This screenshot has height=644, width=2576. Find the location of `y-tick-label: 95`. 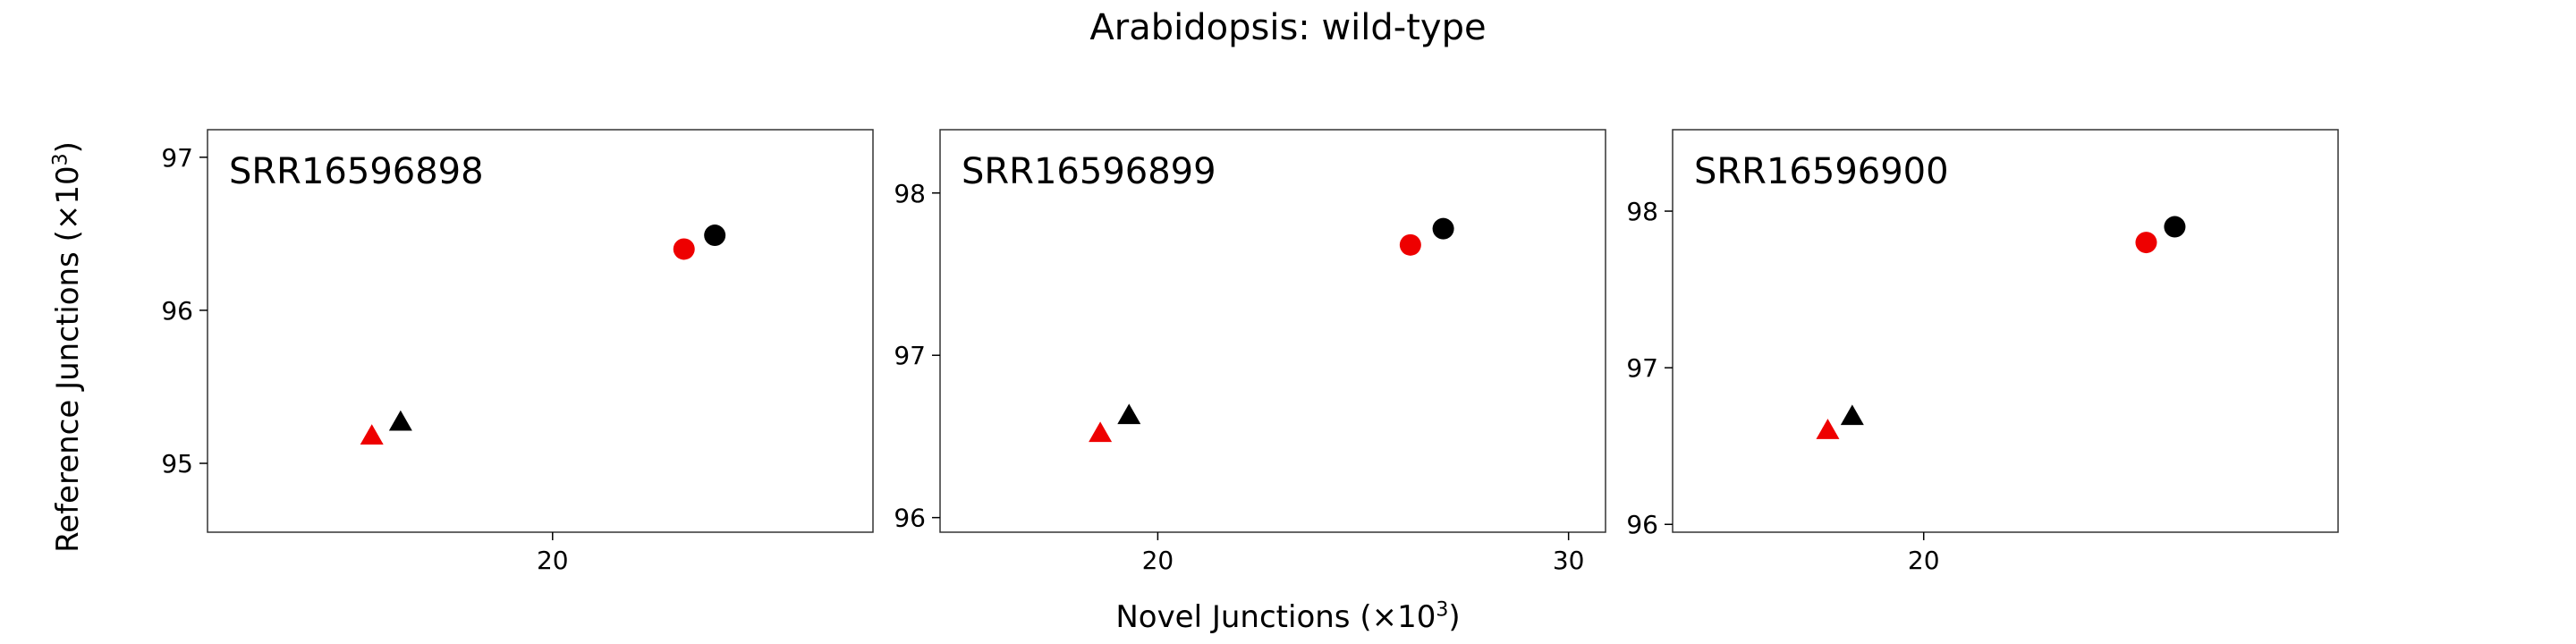

y-tick-label: 95 is located at coordinates (177, 464).